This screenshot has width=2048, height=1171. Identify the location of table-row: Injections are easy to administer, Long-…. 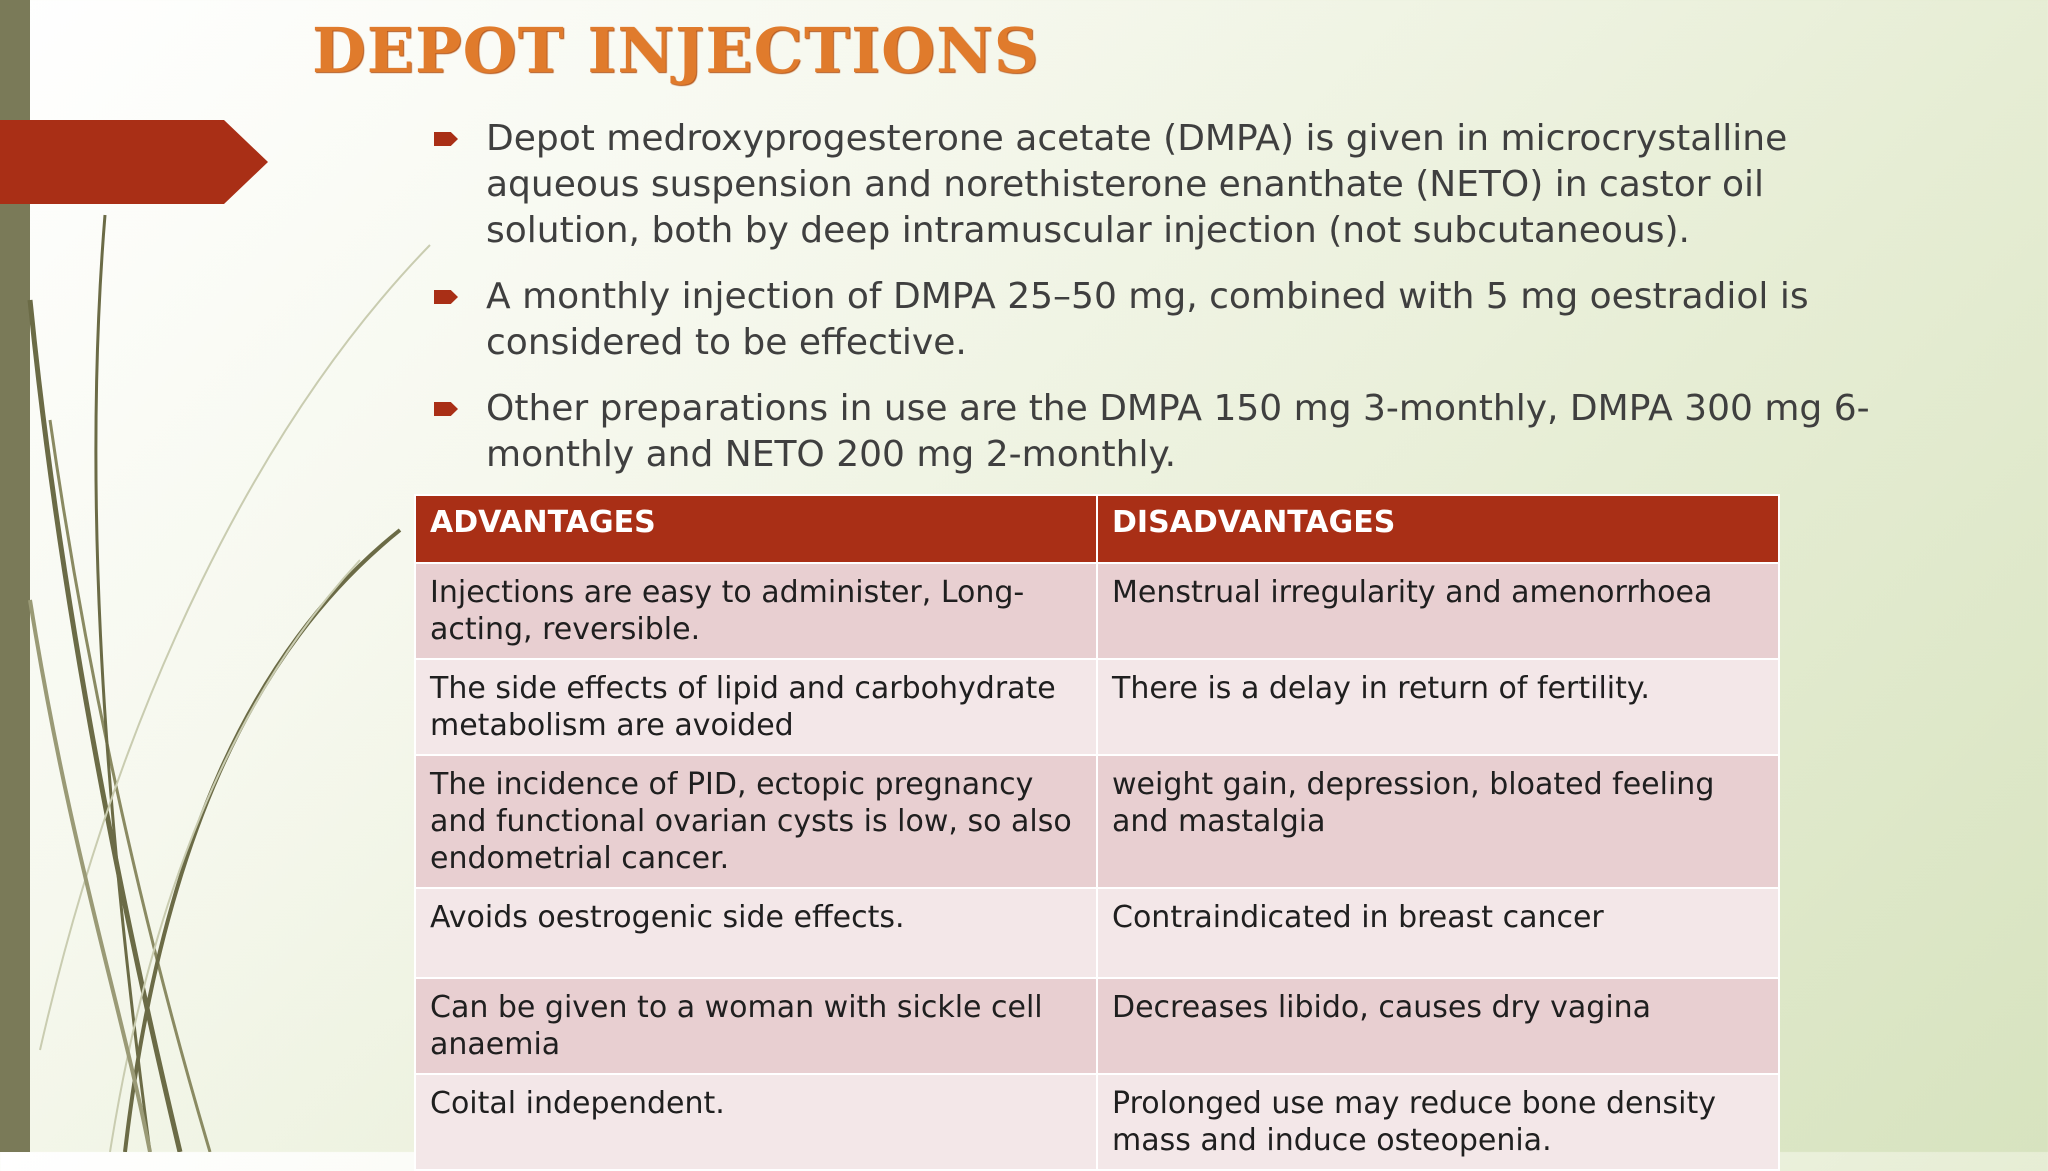
(1097, 611).